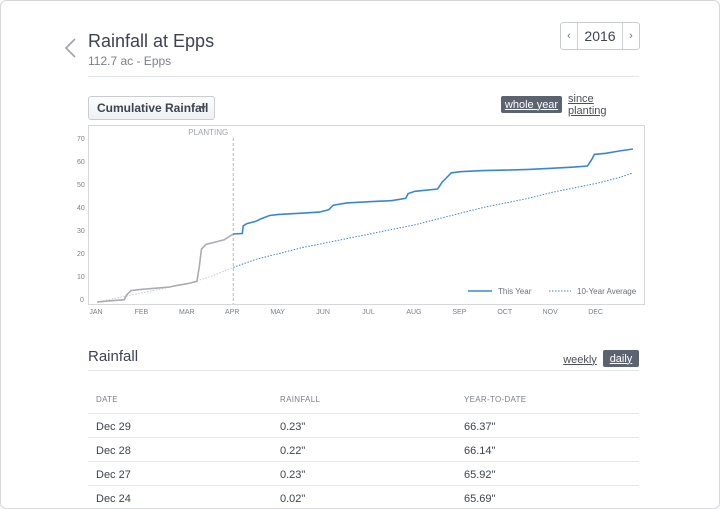 Image resolution: width=720 pixels, height=509 pixels. I want to click on range-whole-year-toggle: whole year, so click(531, 104).